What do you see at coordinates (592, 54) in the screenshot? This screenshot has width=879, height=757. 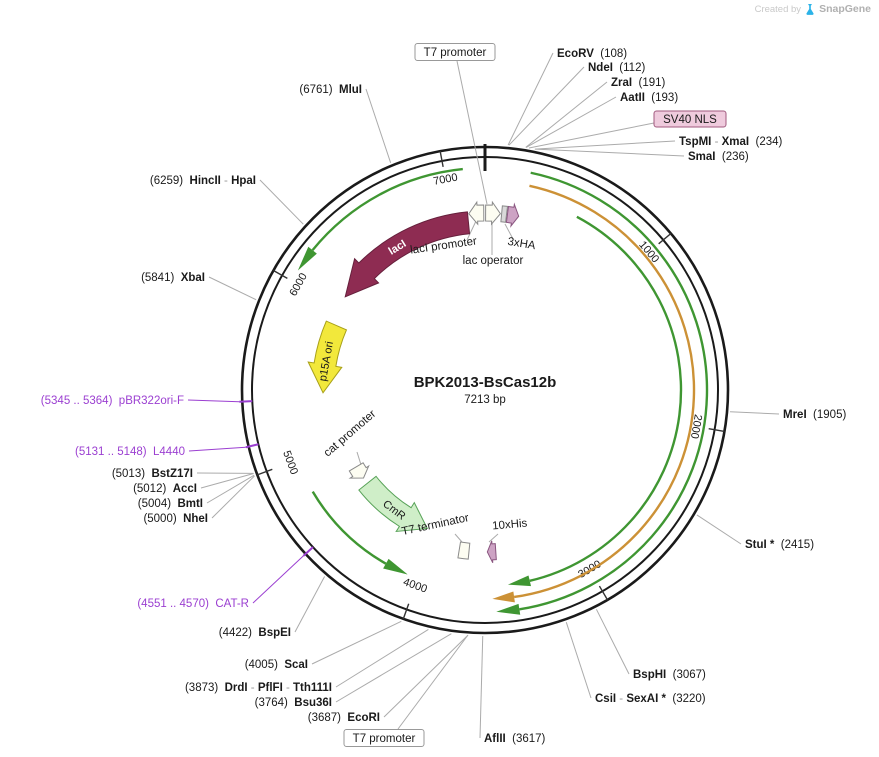 I see `restriction-site-label: EcoRV (108)` at bounding box center [592, 54].